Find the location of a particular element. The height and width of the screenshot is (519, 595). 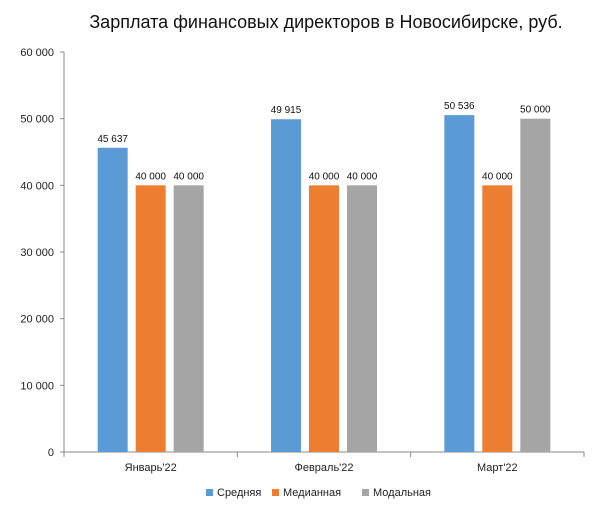

y-axis: 0 10 000 20 000 30 000 40 000 50 000 60 000 is located at coordinates (42, 253).